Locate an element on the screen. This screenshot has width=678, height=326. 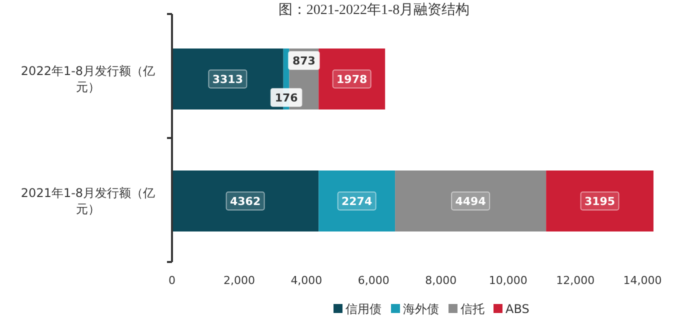
legend-label: 信托 is located at coordinates (472, 309).